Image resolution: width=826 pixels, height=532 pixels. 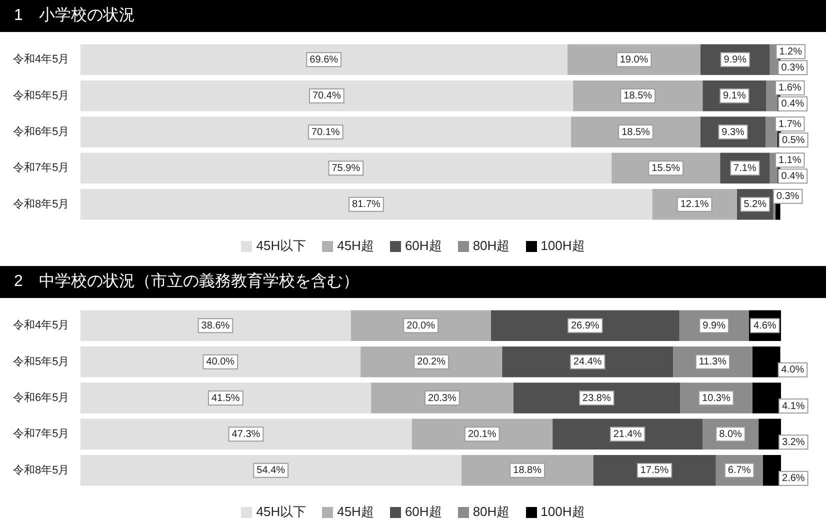 I want to click on data-label: 20.1%, so click(x=482, y=434).